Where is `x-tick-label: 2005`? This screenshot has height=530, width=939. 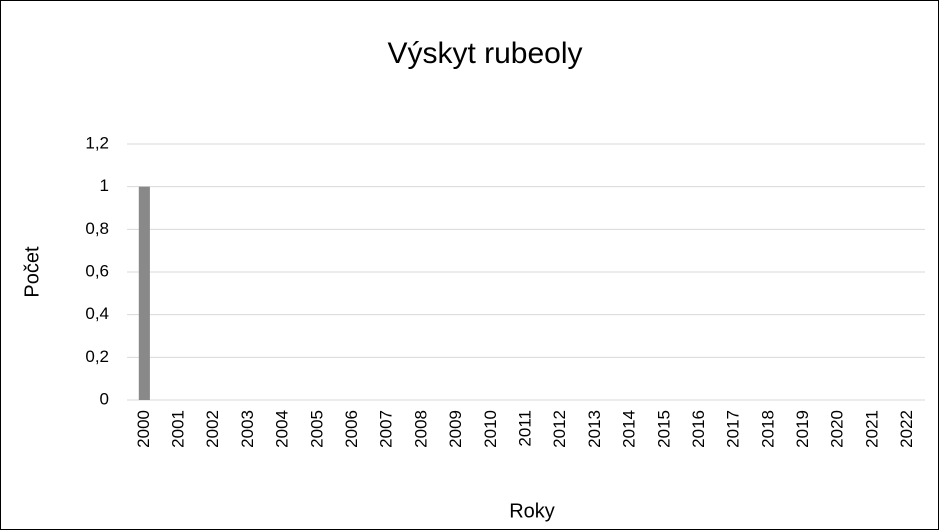
x-tick-label: 2005 is located at coordinates (316, 429).